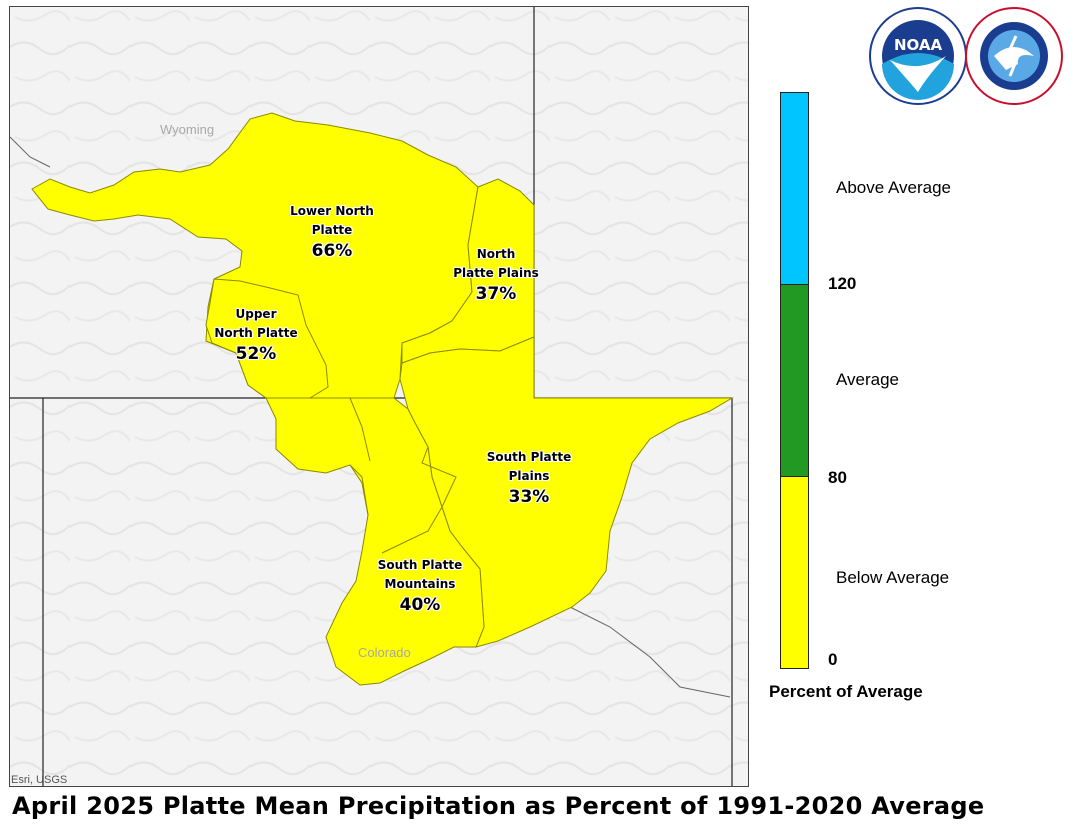 This screenshot has width=1076, height=834. Describe the element at coordinates (837, 477) in the screenshot. I see `legend-break-80: 80` at that location.